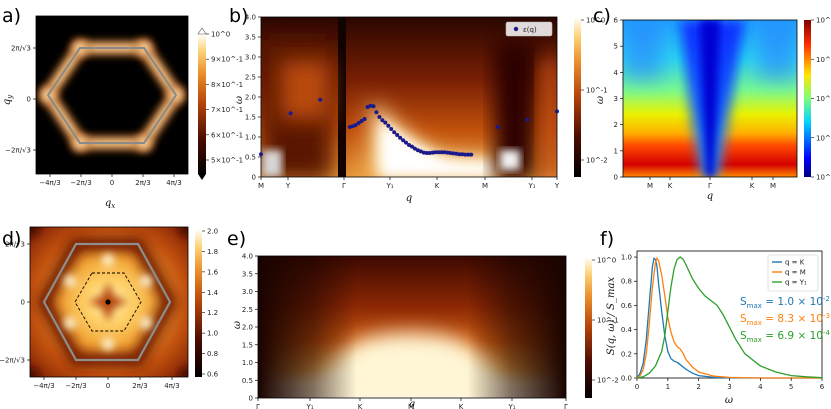 This screenshot has height=409, width=831. Describe the element at coordinates (785, 302) in the screenshot. I see `smax-annotation: Smax = 1.0 × 10-2` at that location.